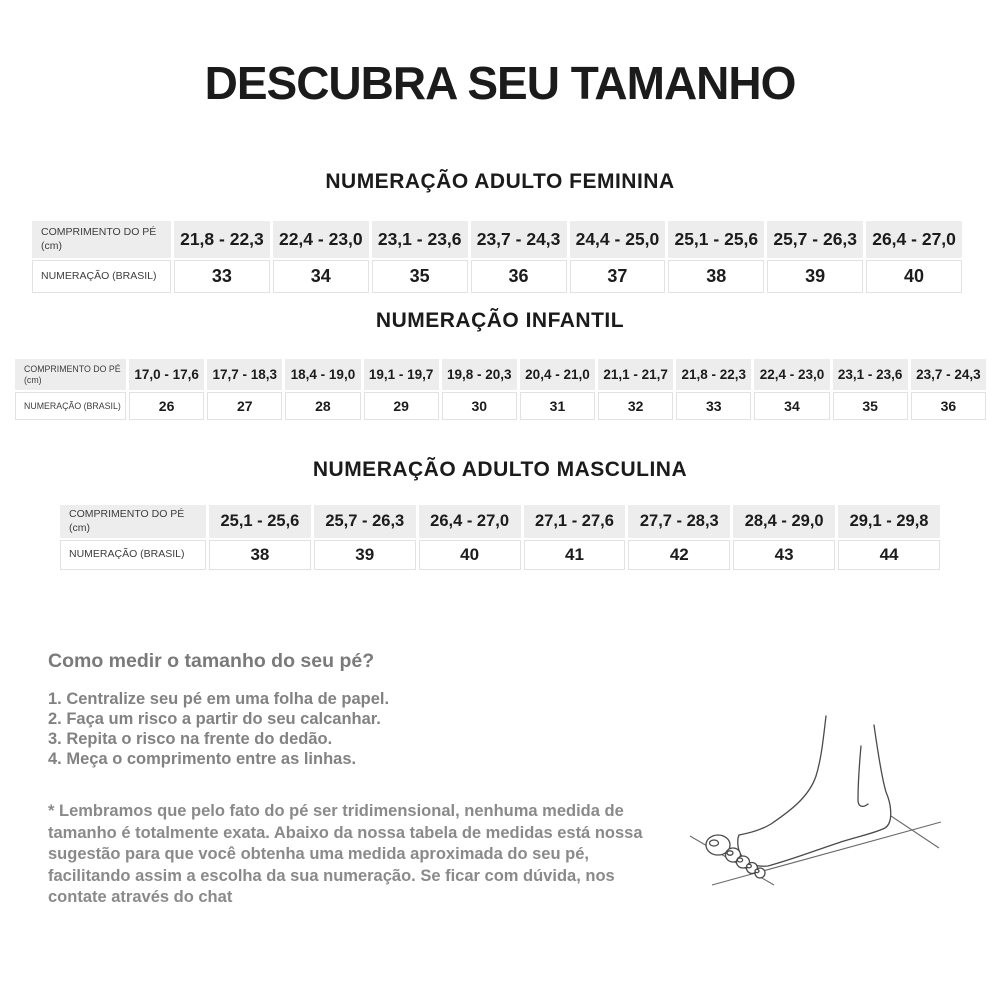 The image size is (1000, 1000). I want to click on foot-length-range-7: 26,4 - 27,0, so click(914, 239).